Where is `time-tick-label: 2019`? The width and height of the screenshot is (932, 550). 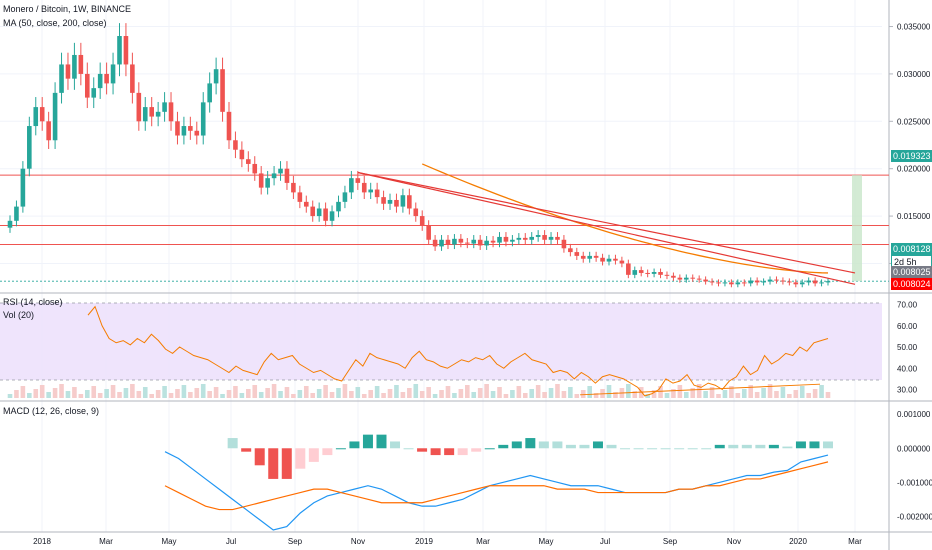 time-tick-label: 2019 is located at coordinates (424, 541).